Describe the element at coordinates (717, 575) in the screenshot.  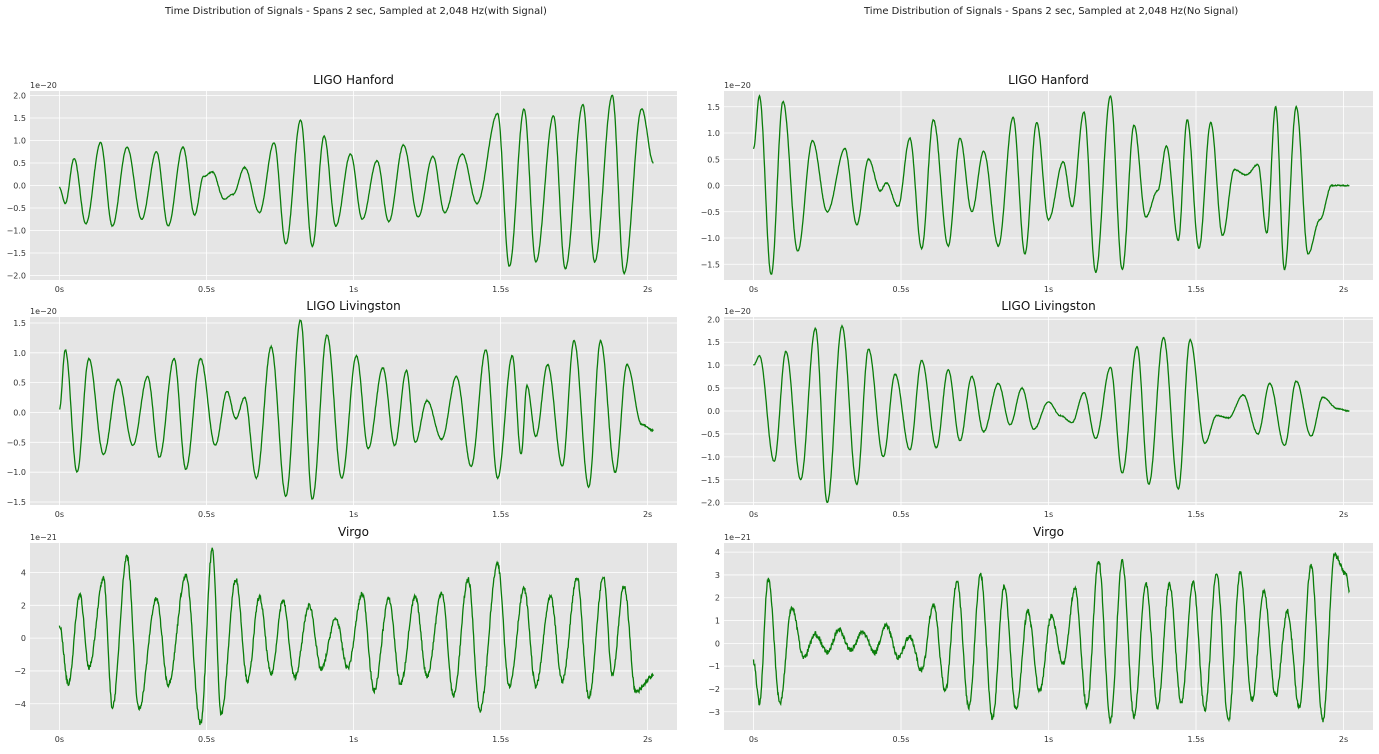
I see `y-tick-label: 3` at that location.